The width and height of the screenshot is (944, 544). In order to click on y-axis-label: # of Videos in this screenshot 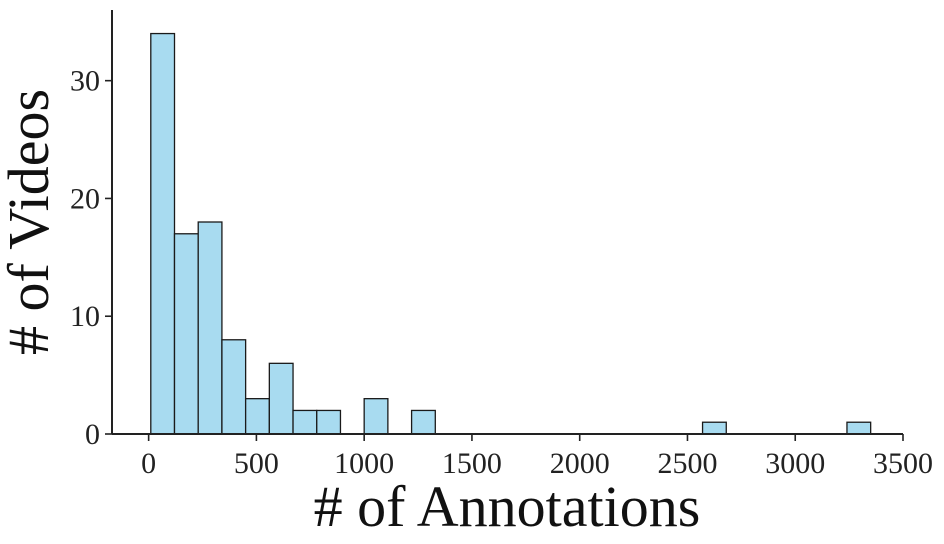, I will do `click(30, 222)`.